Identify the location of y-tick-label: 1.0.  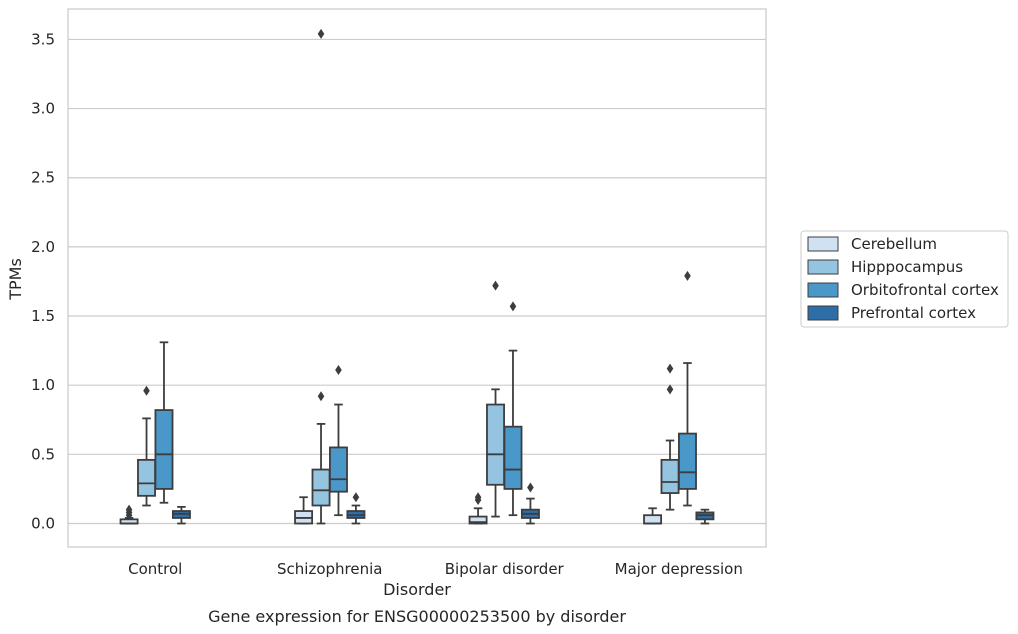
(43, 385).